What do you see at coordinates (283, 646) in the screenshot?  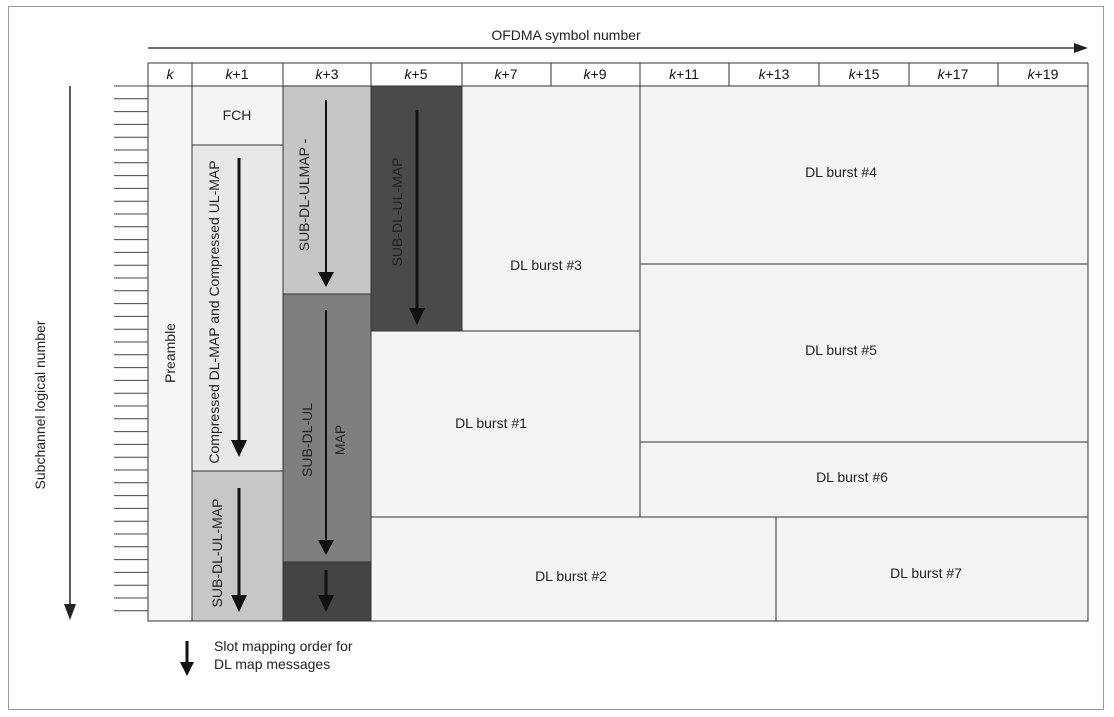 I see `legend-line-1: Slot mapping order for` at bounding box center [283, 646].